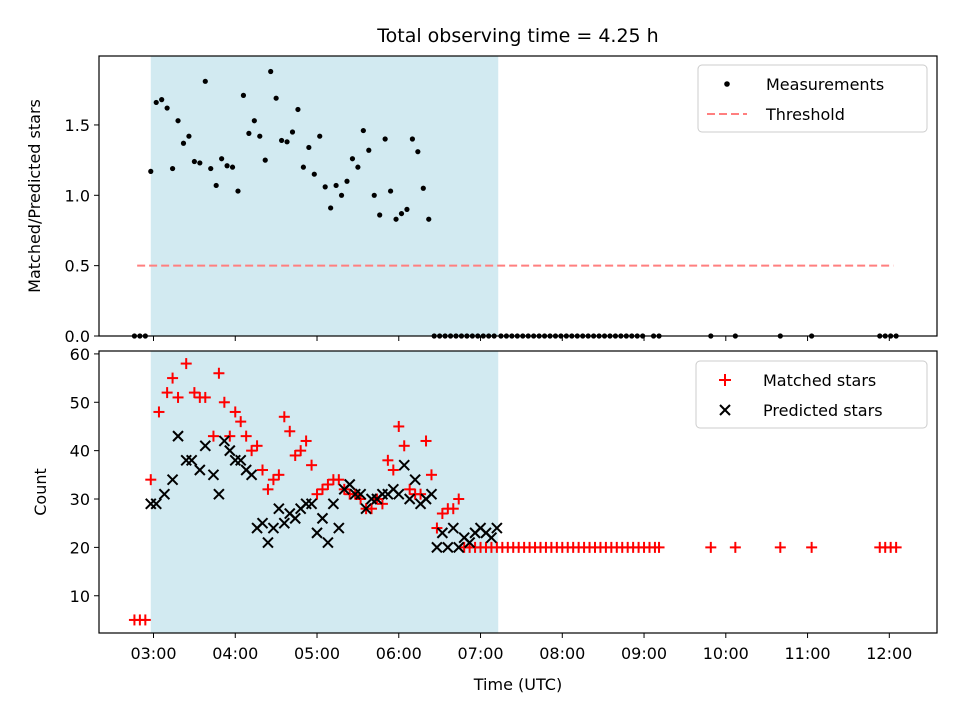 The image size is (960, 720). What do you see at coordinates (805, 114) in the screenshot?
I see `threshold-legend-label: Threshold` at bounding box center [805, 114].